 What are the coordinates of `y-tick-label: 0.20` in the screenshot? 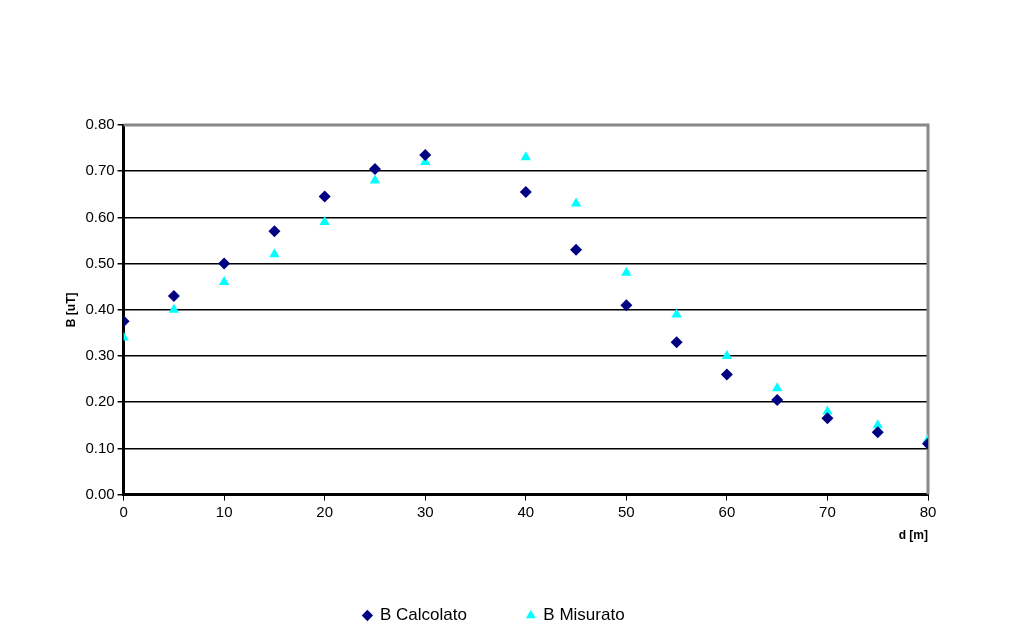 It's located at (100, 401).